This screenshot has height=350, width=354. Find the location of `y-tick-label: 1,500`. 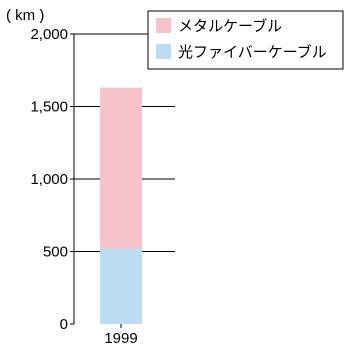

y-tick-label: 1,500 is located at coordinates (49, 107).